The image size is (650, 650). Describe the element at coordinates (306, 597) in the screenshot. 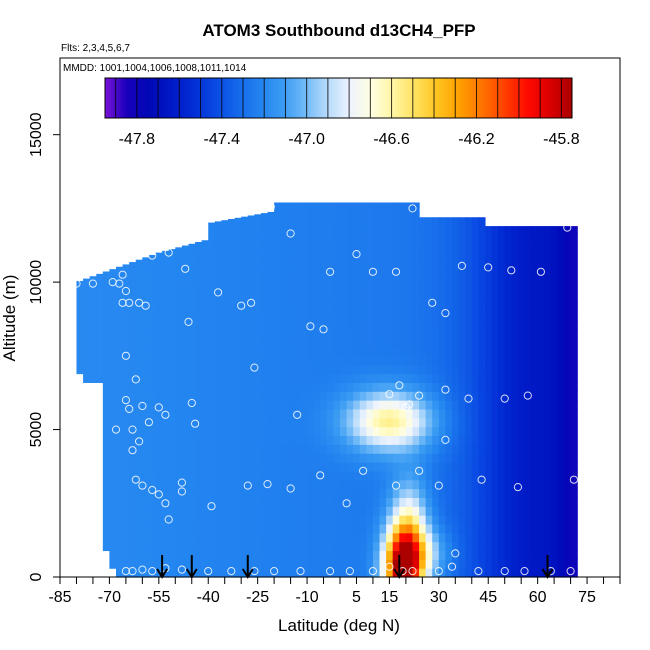

I see `x-tick-label: -10` at that location.